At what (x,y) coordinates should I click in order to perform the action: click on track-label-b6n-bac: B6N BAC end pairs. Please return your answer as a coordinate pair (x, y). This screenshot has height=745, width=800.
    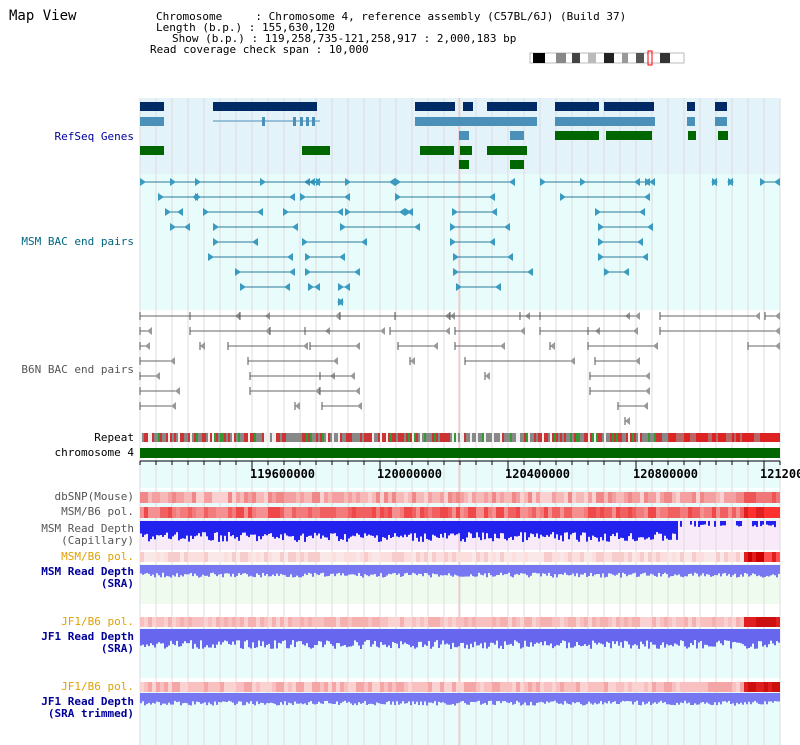
    Looking at the image, I should click on (77, 369).